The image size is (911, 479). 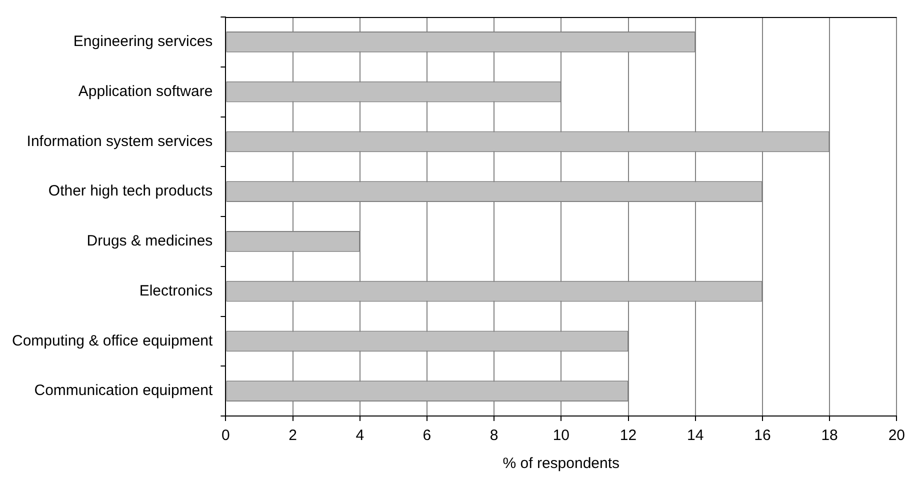 I want to click on y-tick-label: Engineering services, so click(x=143, y=41).